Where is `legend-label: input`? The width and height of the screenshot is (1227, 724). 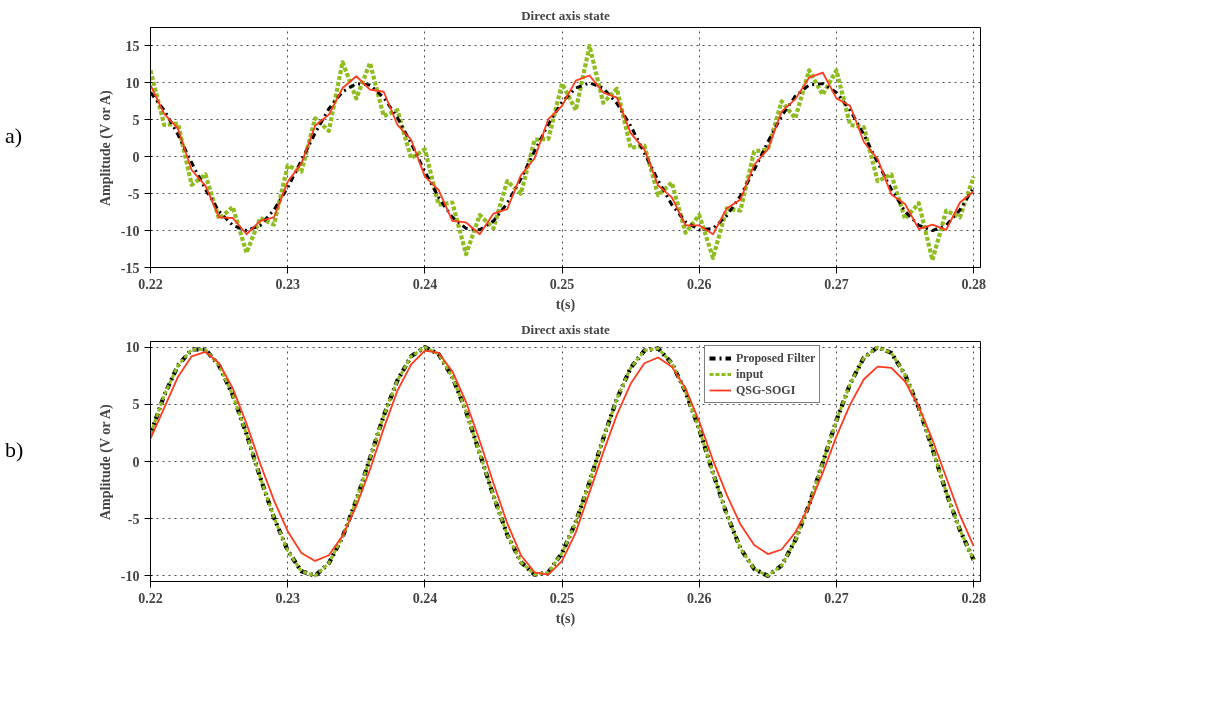 legend-label: input is located at coordinates (750, 374).